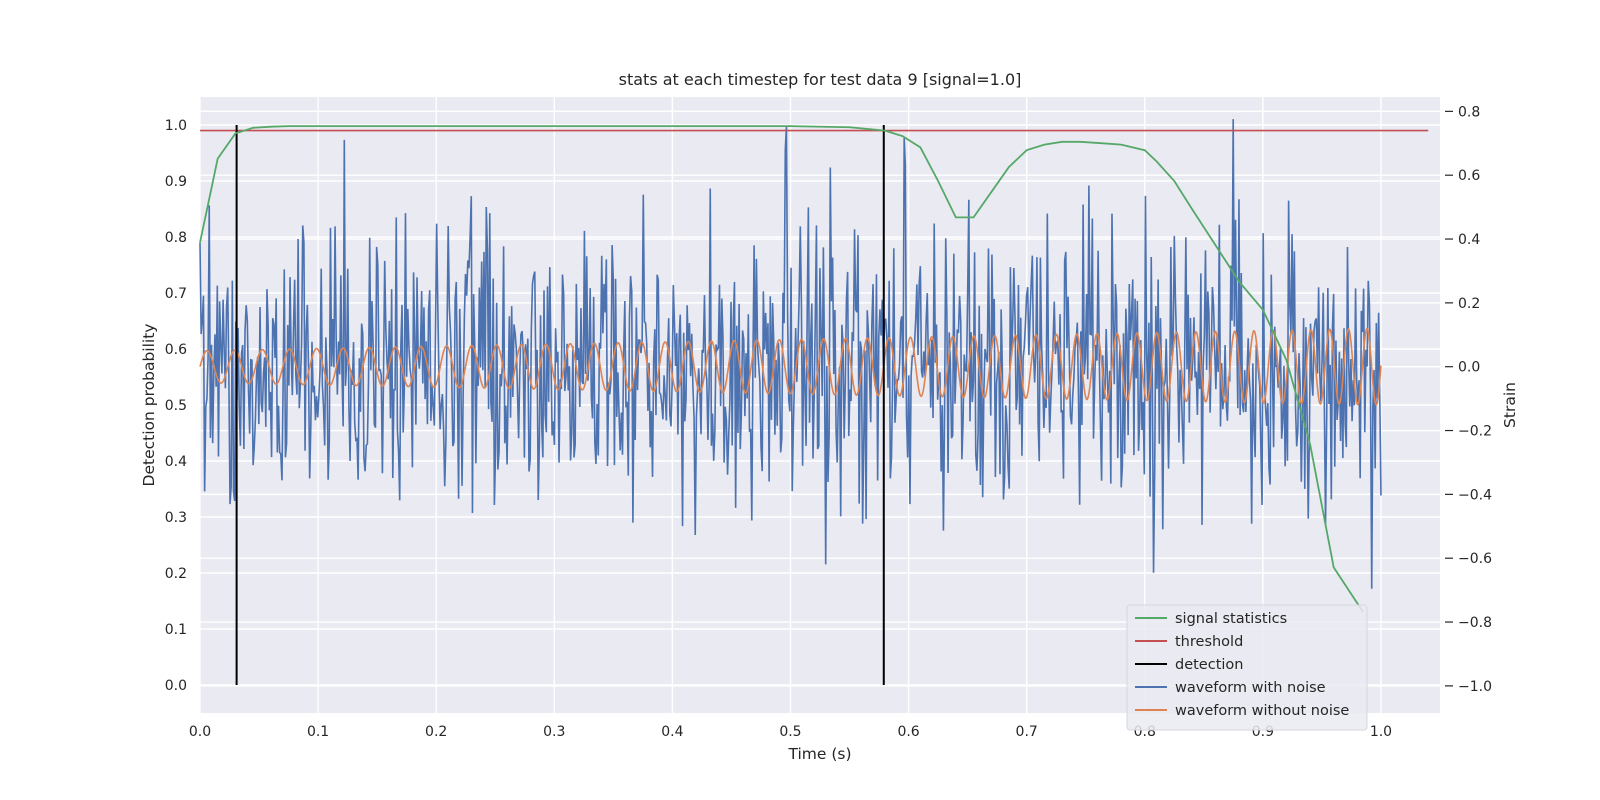 This screenshot has width=1600, height=800. I want to click on y-left-tick-label: 0.2, so click(176, 574).